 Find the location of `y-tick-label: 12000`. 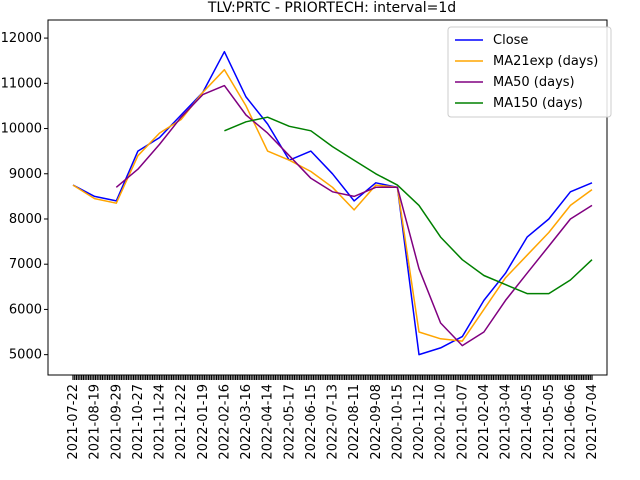

y-tick-label: 12000 is located at coordinates (21, 38).